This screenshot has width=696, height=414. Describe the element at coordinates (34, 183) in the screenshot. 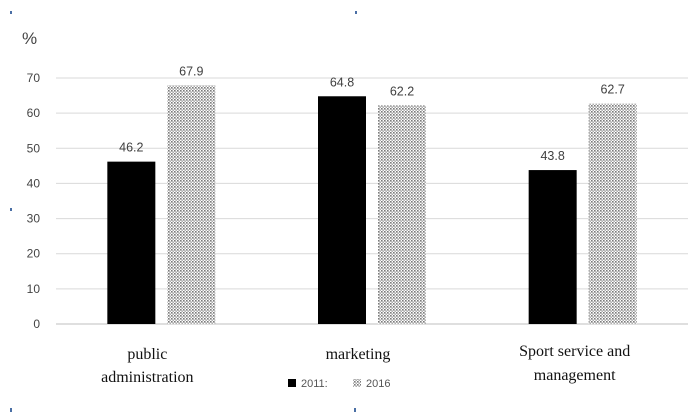

I see `y-tick-label: 40` at that location.